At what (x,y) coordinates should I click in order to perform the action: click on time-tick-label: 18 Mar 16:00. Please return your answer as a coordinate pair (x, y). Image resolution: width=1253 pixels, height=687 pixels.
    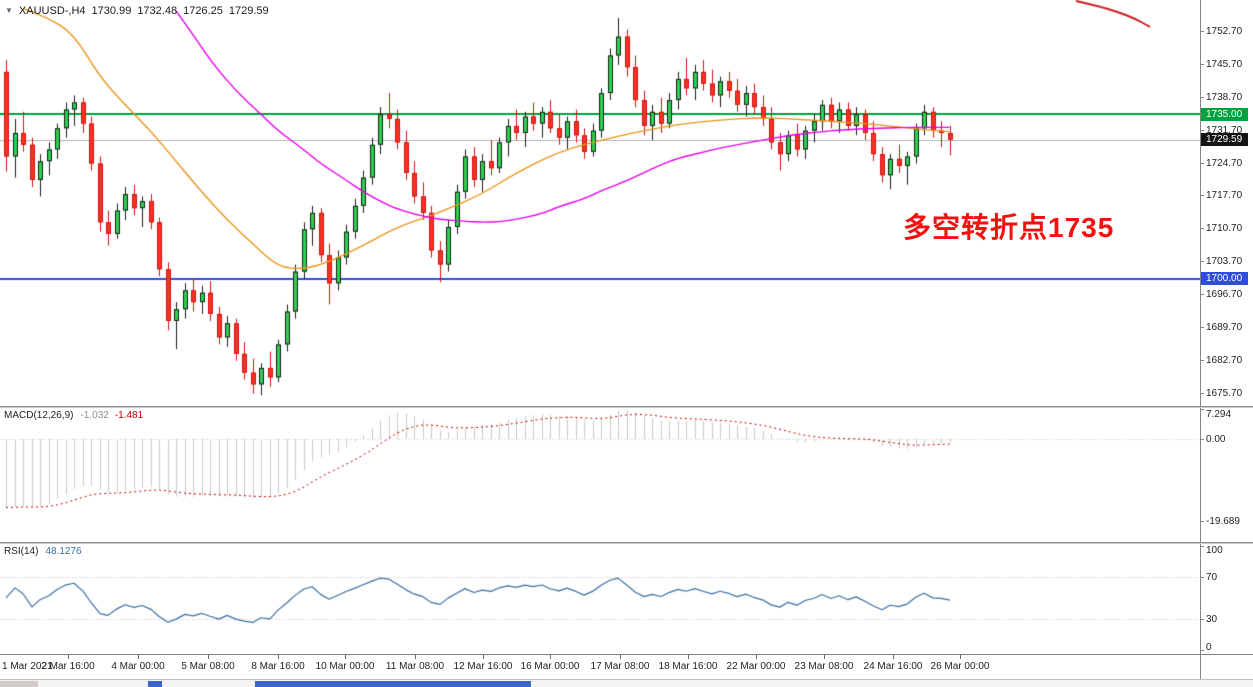
    Looking at the image, I should click on (688, 666).